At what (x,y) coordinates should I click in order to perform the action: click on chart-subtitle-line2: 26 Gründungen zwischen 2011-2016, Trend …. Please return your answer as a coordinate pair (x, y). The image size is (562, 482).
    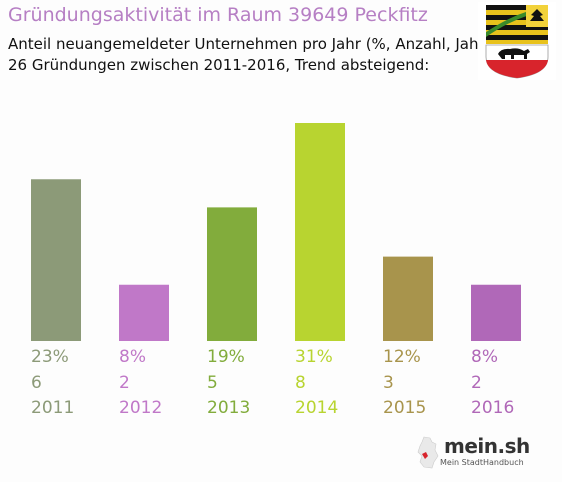
    Looking at the image, I should click on (219, 65).